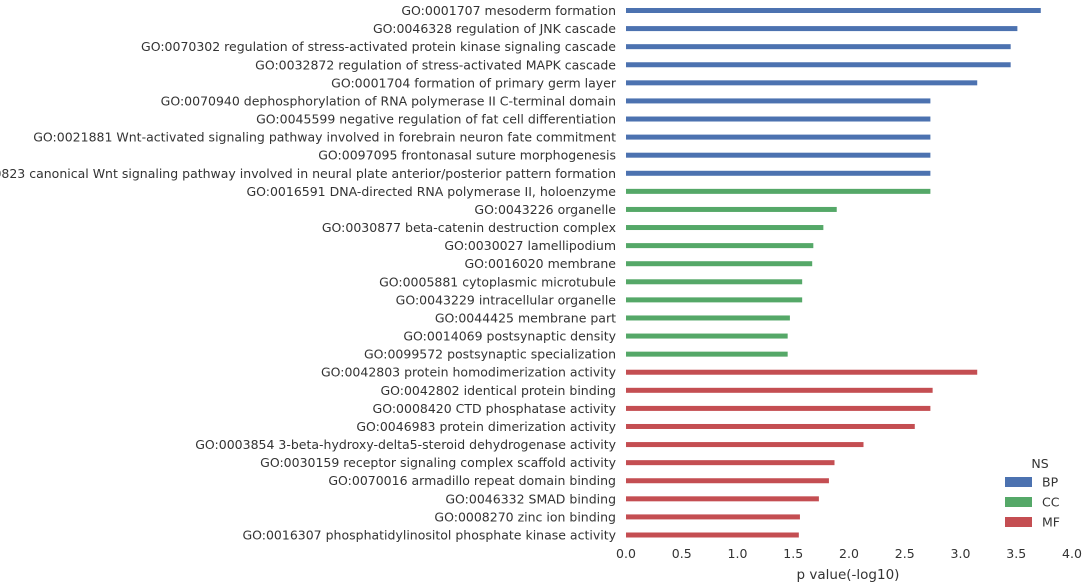  Describe the element at coordinates (848, 575) in the screenshot. I see `x-axis-label: p value(-log10)` at that location.